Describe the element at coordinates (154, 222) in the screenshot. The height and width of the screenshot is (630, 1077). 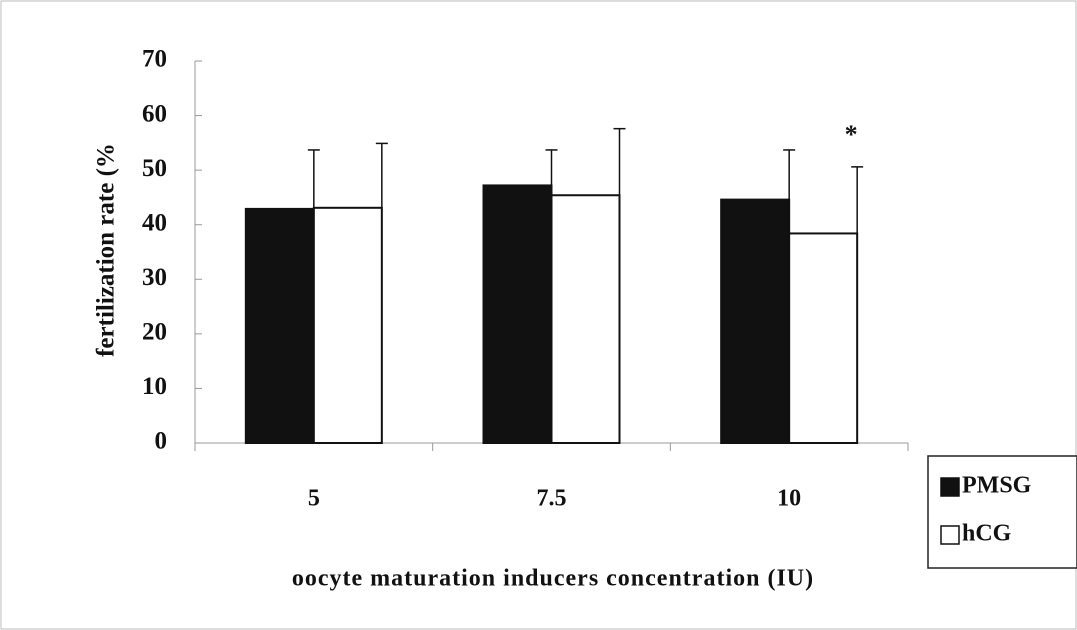
I see `y-tick-label: 40` at that location.